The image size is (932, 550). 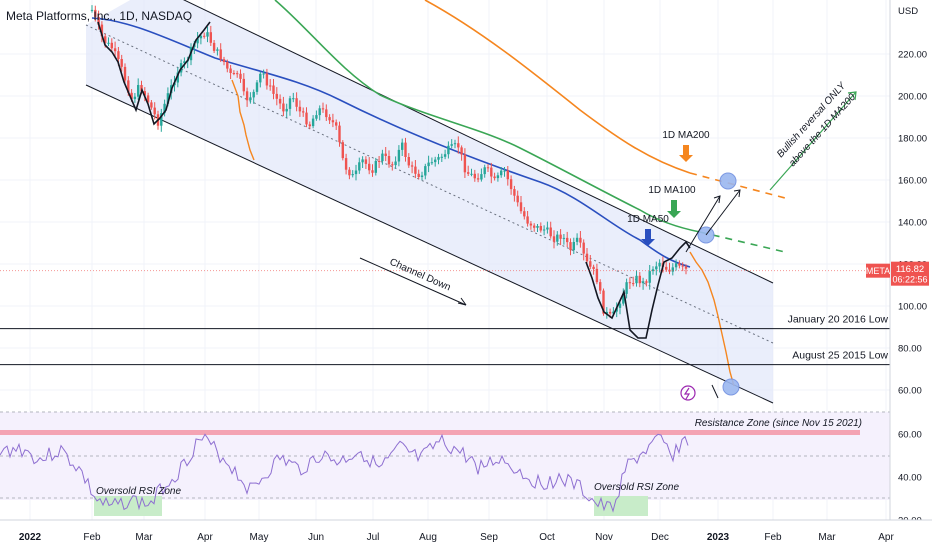 What do you see at coordinates (316, 537) in the screenshot?
I see `x-tick-5: Jun` at bounding box center [316, 537].